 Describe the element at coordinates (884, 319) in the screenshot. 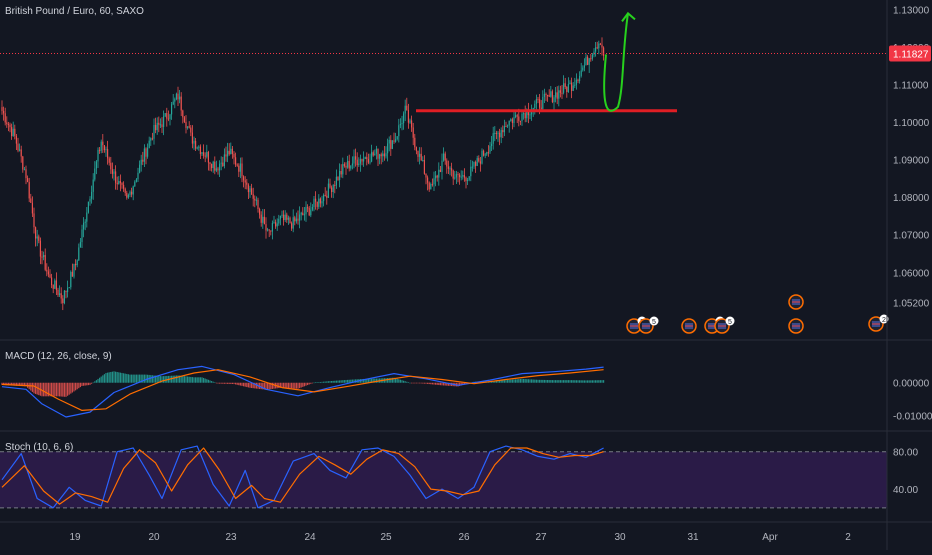

I see `event-count-badge` at that location.